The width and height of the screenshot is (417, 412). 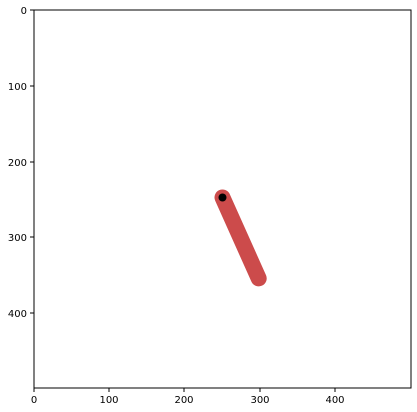 What do you see at coordinates (17, 163) in the screenshot?
I see `y-tick-label-200: 200` at bounding box center [17, 163].